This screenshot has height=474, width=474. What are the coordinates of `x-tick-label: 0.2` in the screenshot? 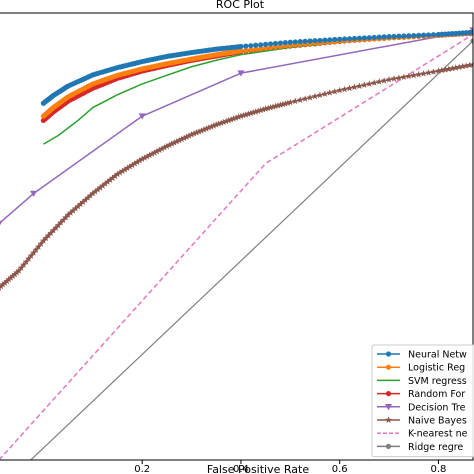 It's located at (142, 469).